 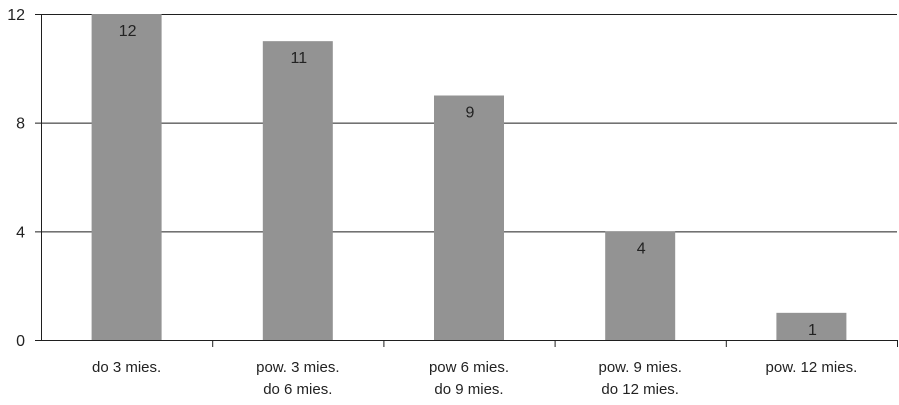 What do you see at coordinates (812, 367) in the screenshot?
I see `x-tick-label: pow. 12 mies.` at bounding box center [812, 367].